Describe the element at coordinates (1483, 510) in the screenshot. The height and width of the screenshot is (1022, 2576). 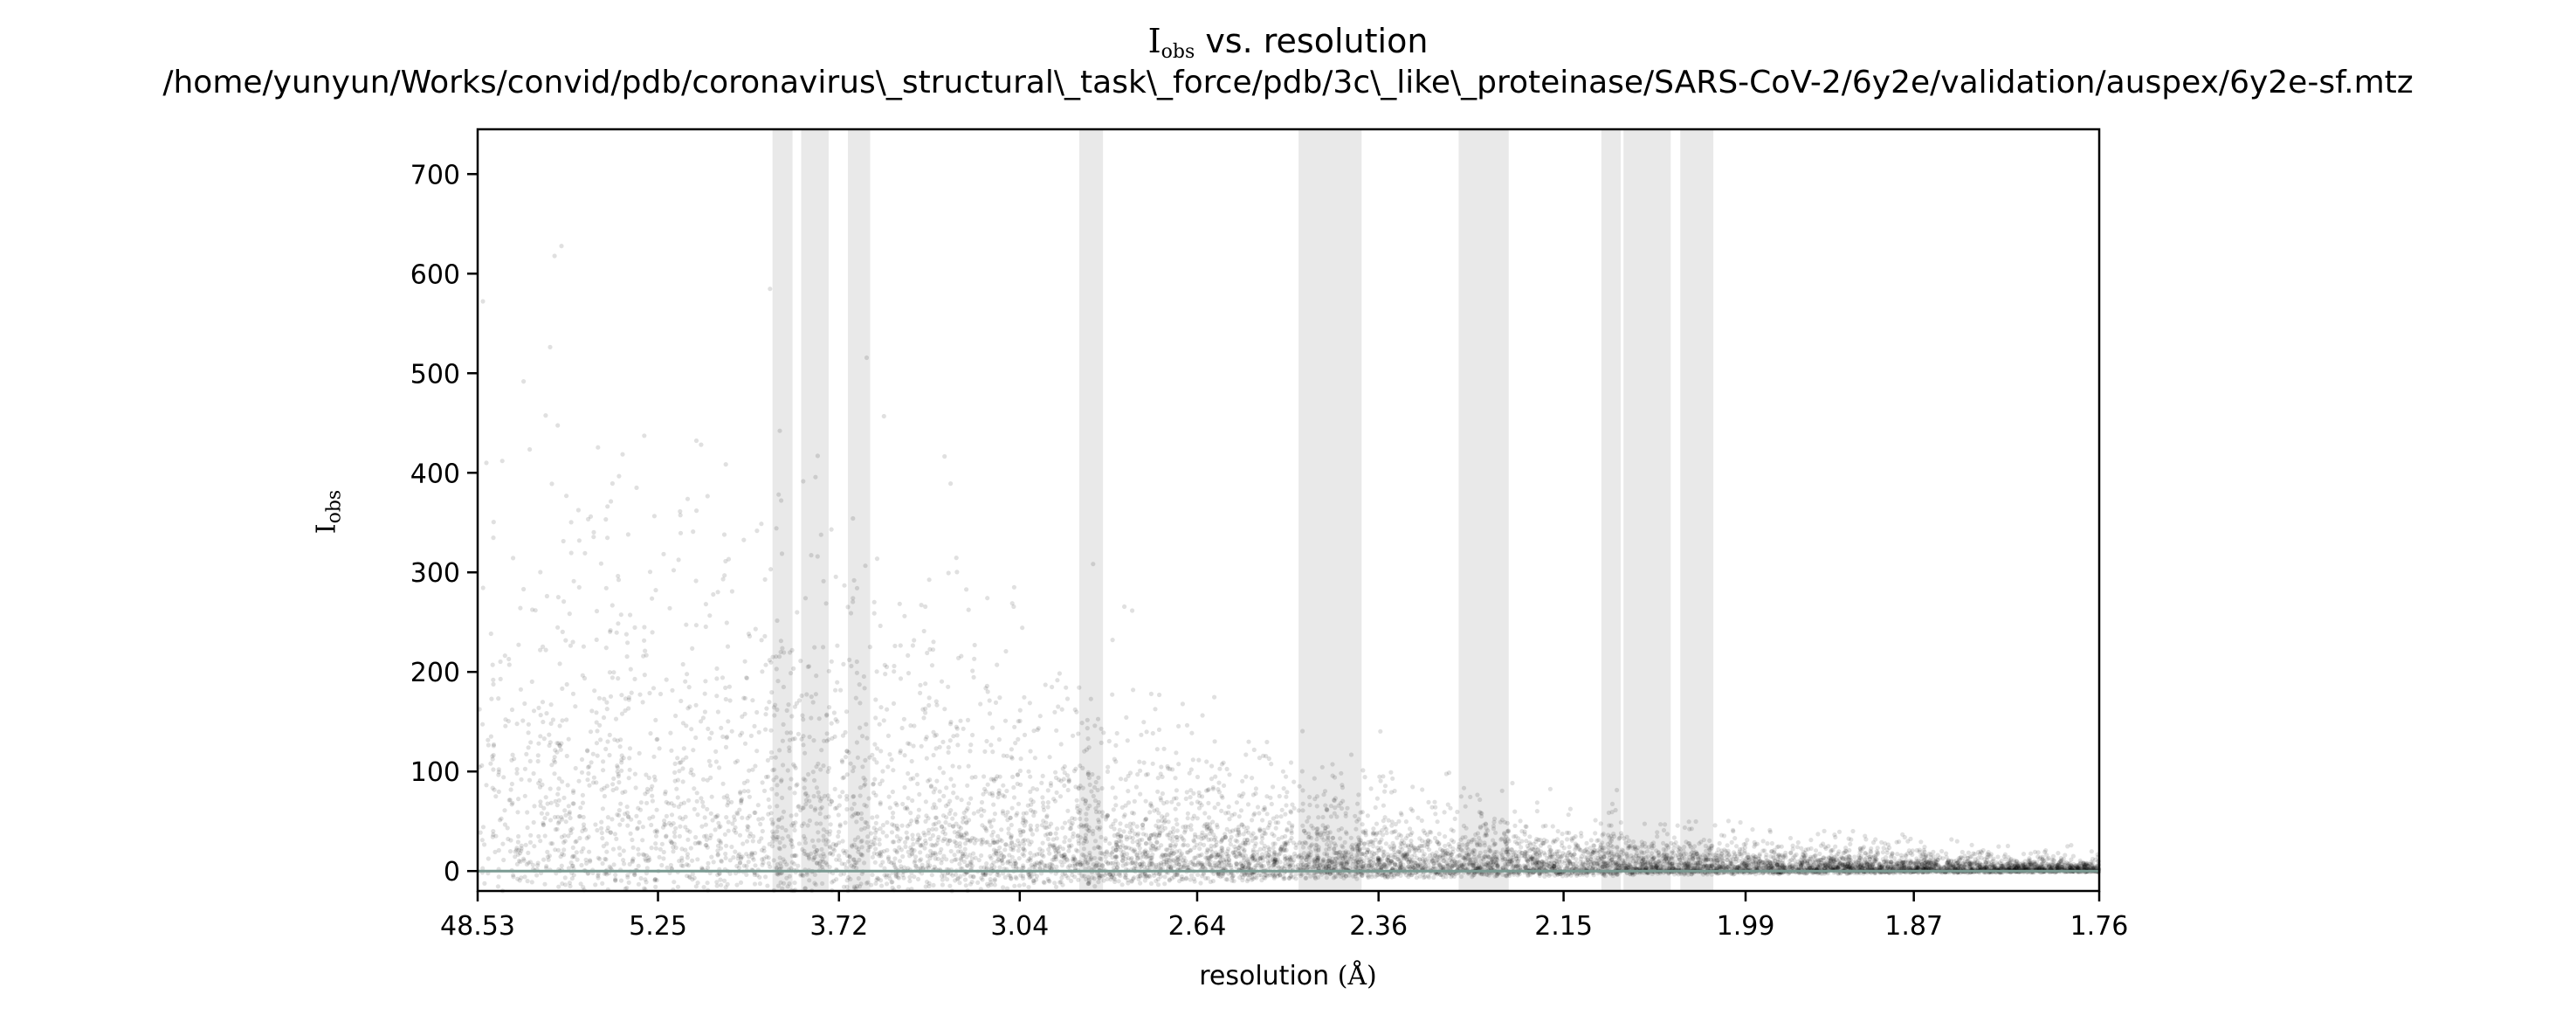
I see `ice-ring-band` at that location.